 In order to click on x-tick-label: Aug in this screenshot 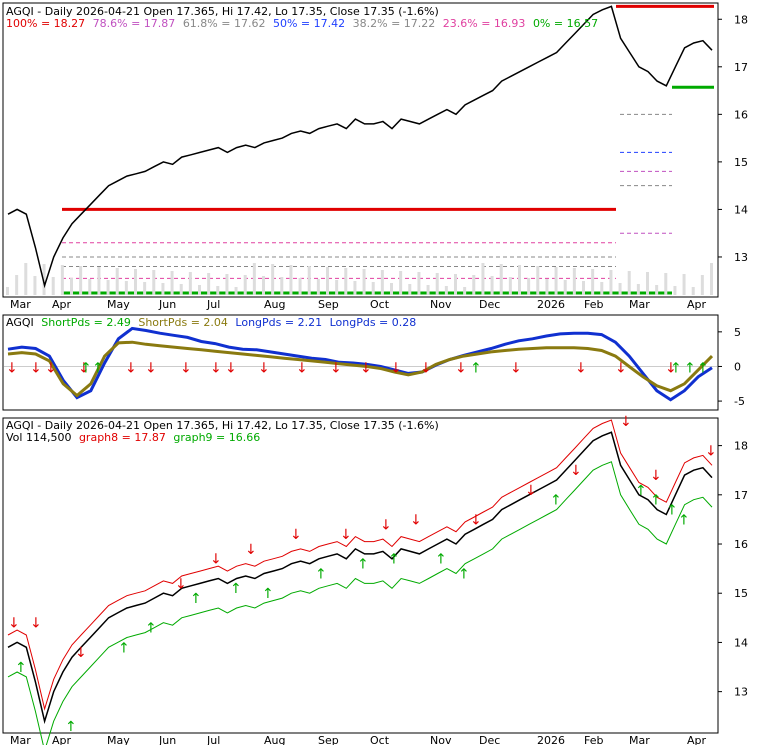, I will do `click(274, 304)`.